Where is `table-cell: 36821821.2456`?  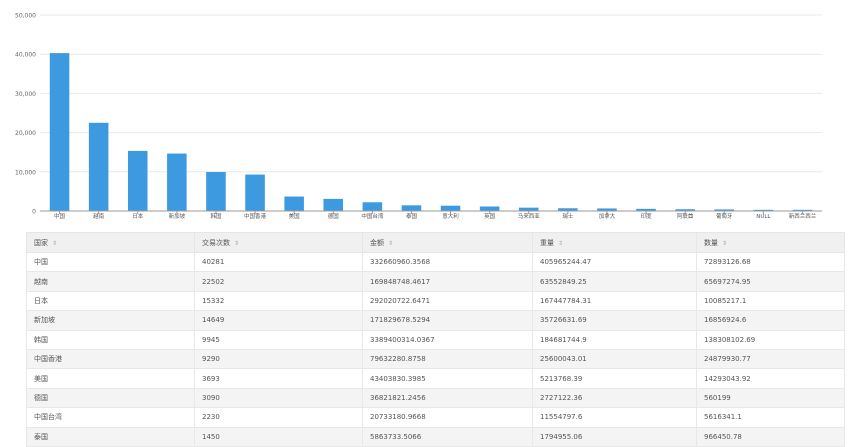 table-cell: 36821821.2456 is located at coordinates (447, 398).